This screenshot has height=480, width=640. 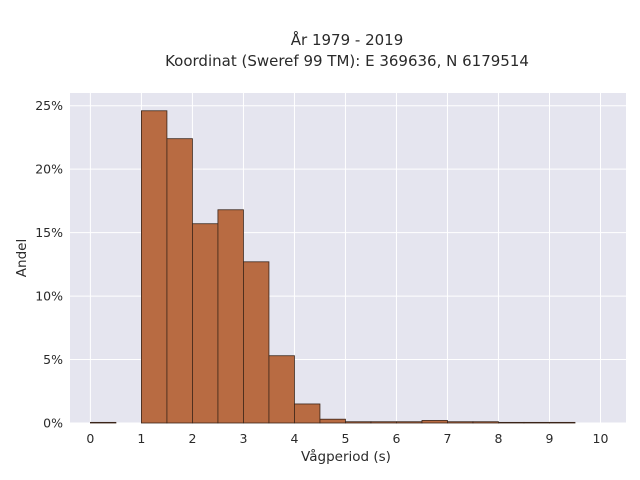 I want to click on chart-title-line-1: År 1979 - 2019, so click(x=347, y=39).